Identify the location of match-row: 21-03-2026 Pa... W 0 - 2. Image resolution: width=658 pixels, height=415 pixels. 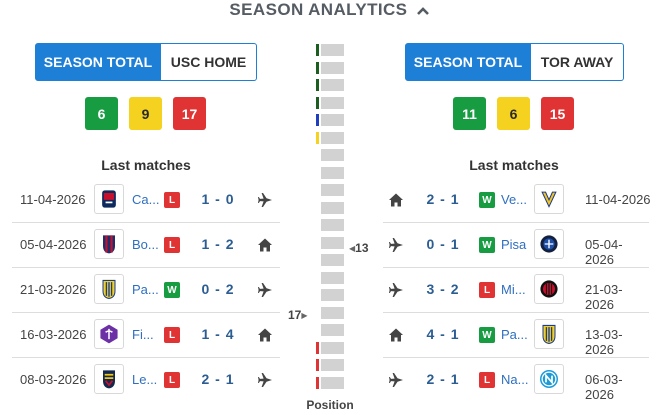
(147, 290).